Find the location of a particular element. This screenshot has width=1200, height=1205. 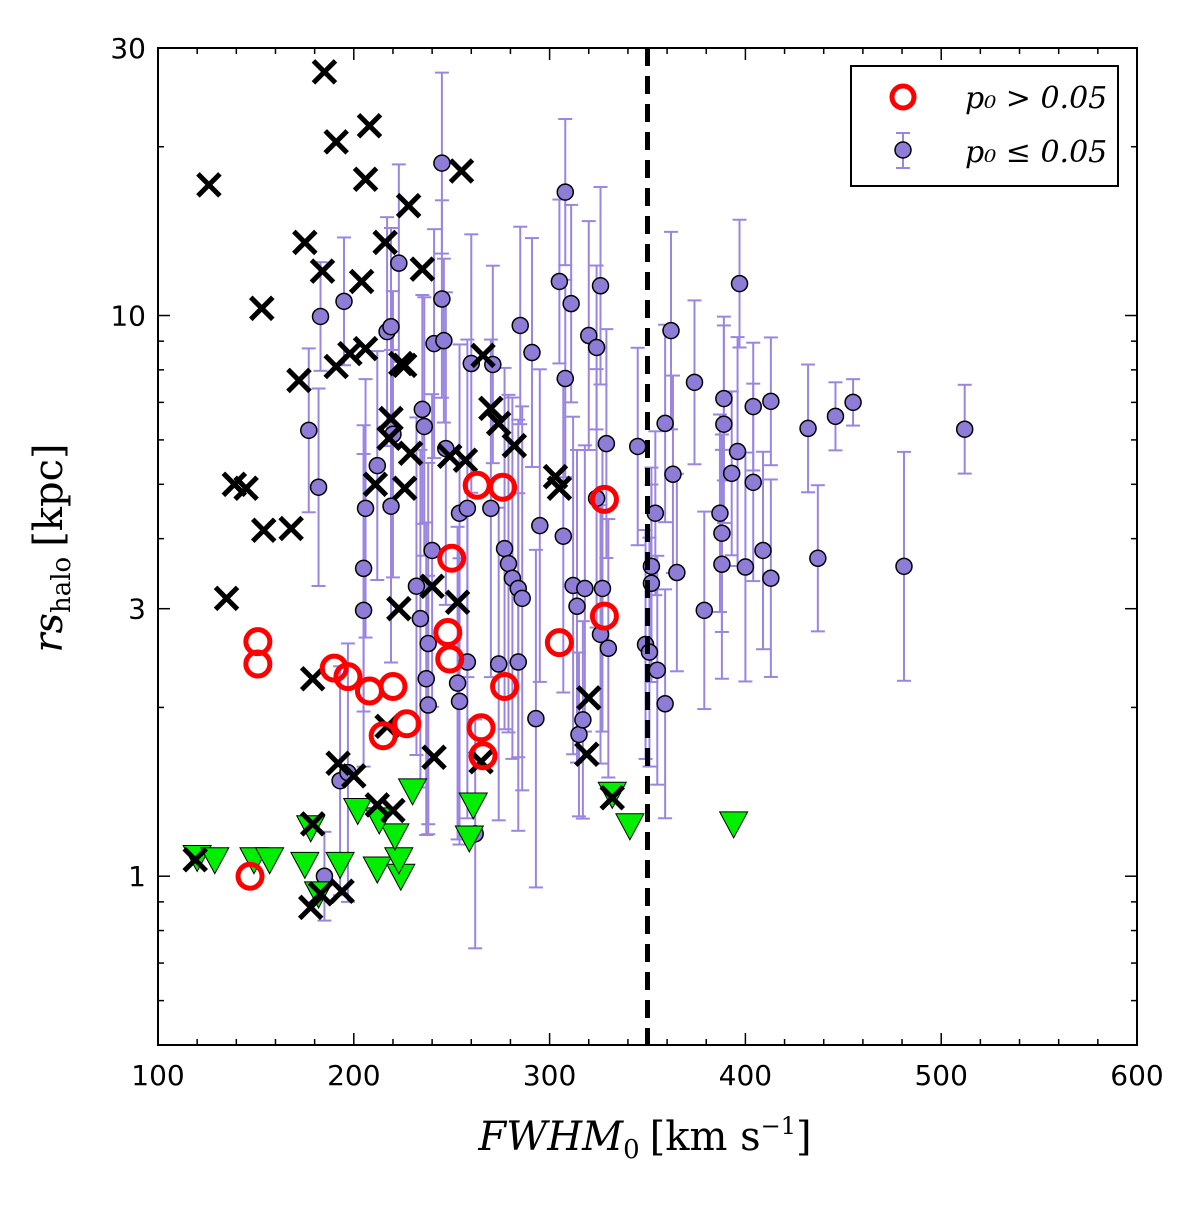

y-tick-label: 1 is located at coordinates (137, 876).